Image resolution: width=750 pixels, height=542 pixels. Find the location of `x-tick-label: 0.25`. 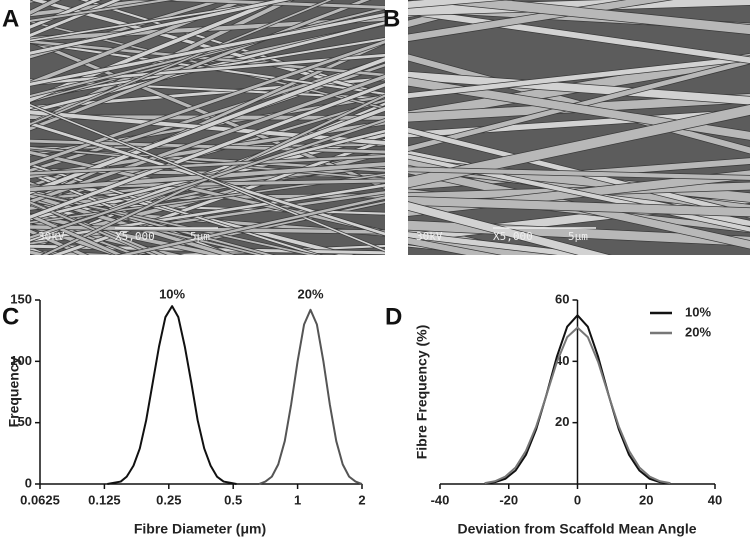

x-tick-label: 0.25 is located at coordinates (168, 499).